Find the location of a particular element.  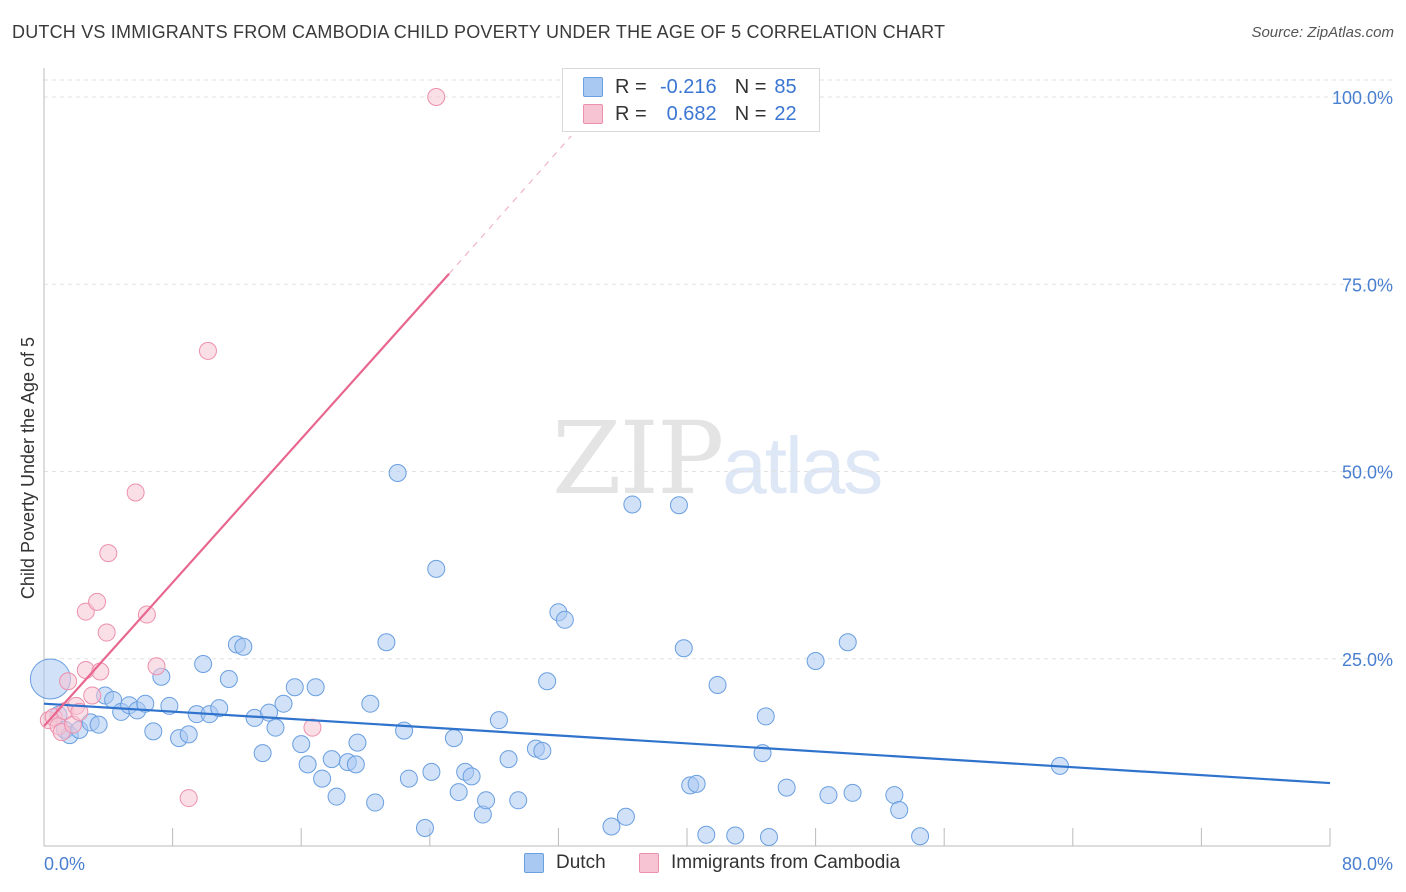

legend-label-cambodia: Immigrants from Cambodia is located at coordinates (786, 862).